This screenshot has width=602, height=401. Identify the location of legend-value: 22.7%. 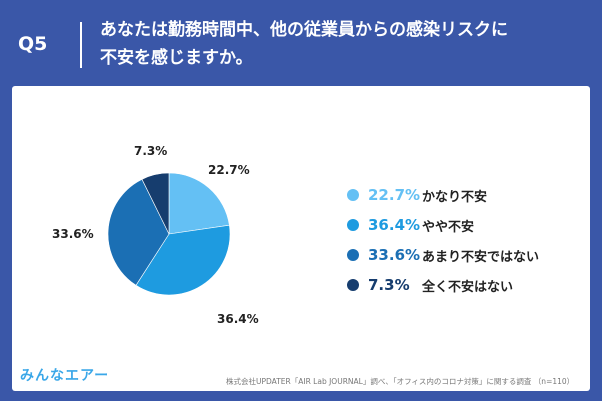
(394, 195).